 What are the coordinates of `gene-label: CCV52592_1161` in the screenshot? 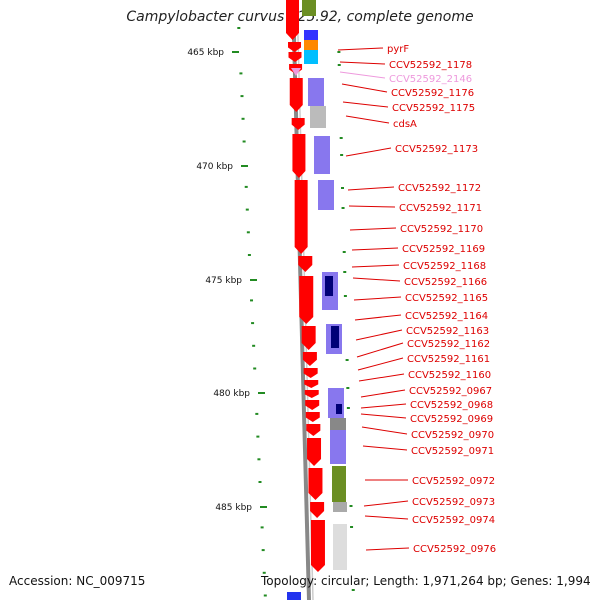 It's located at (448, 359).